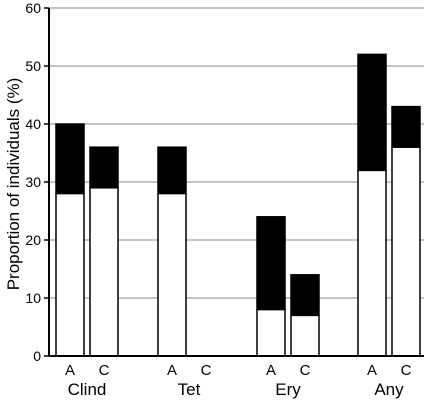 The image size is (424, 402). Describe the element at coordinates (87, 389) in the screenshot. I see `group-label: Clind` at that location.